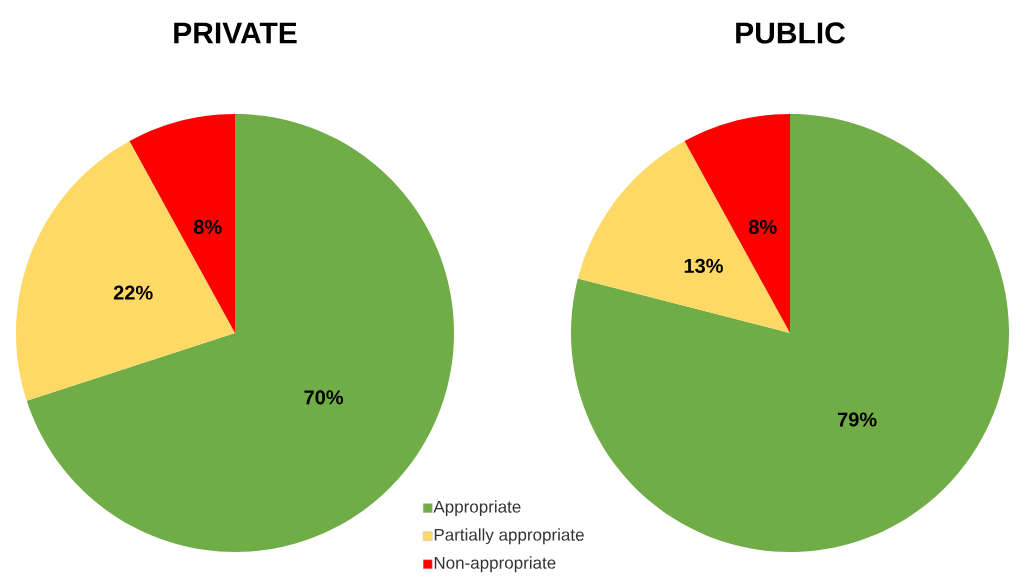 The height and width of the screenshot is (580, 1016). I want to click on data-label: 79%, so click(857, 419).